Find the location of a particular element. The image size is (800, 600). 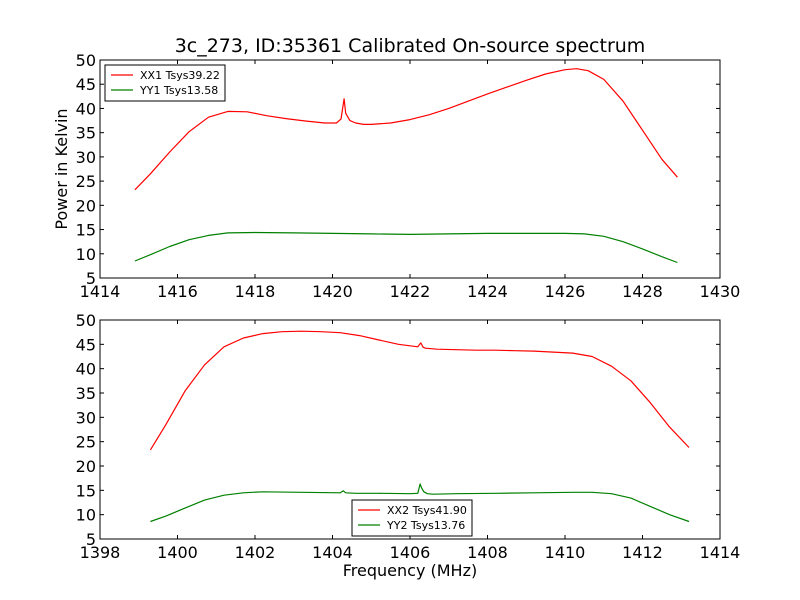

legend-label: YY2 Tsys13.76 is located at coordinates (425, 525).